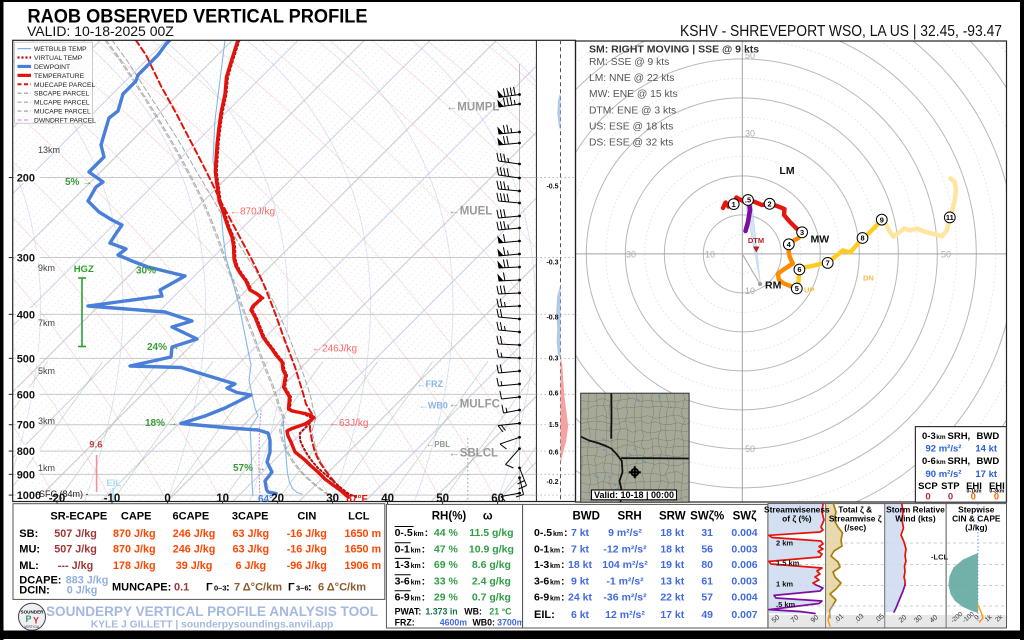 The width and height of the screenshot is (1024, 640). Describe the element at coordinates (745, 516) in the screenshot. I see `svg-text: SWζ` at that location.